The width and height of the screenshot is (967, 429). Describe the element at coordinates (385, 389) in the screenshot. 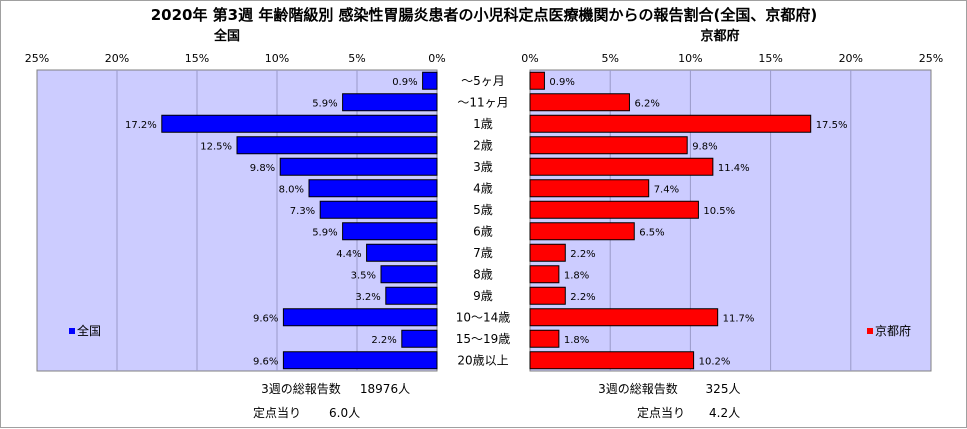

I see `national-total-value: 18976人` at that location.